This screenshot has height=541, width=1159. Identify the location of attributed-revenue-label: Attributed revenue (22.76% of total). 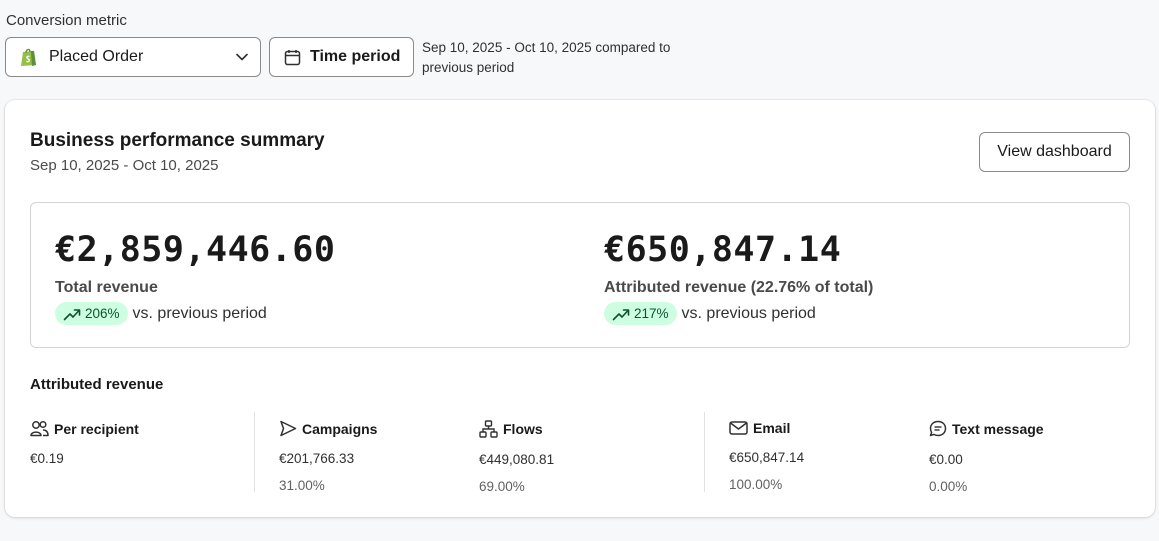
(739, 287).